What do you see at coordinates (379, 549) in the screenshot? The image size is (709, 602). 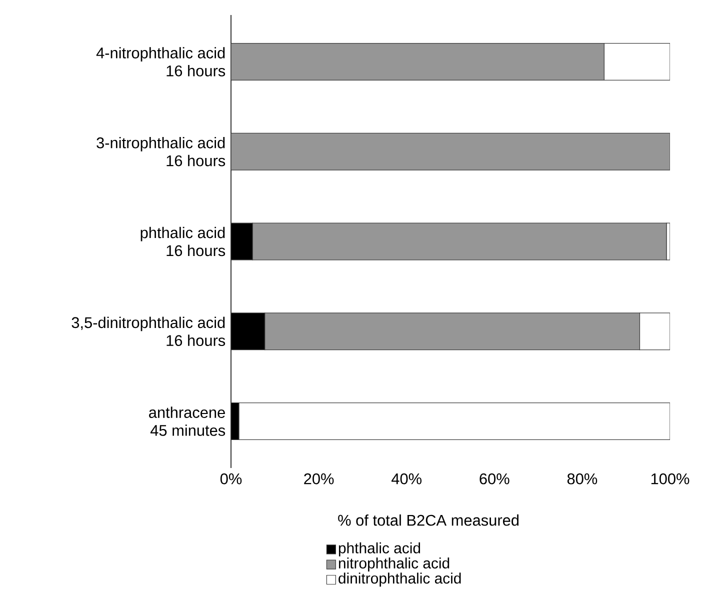 I see `legend-label: phthalic acid` at bounding box center [379, 549].